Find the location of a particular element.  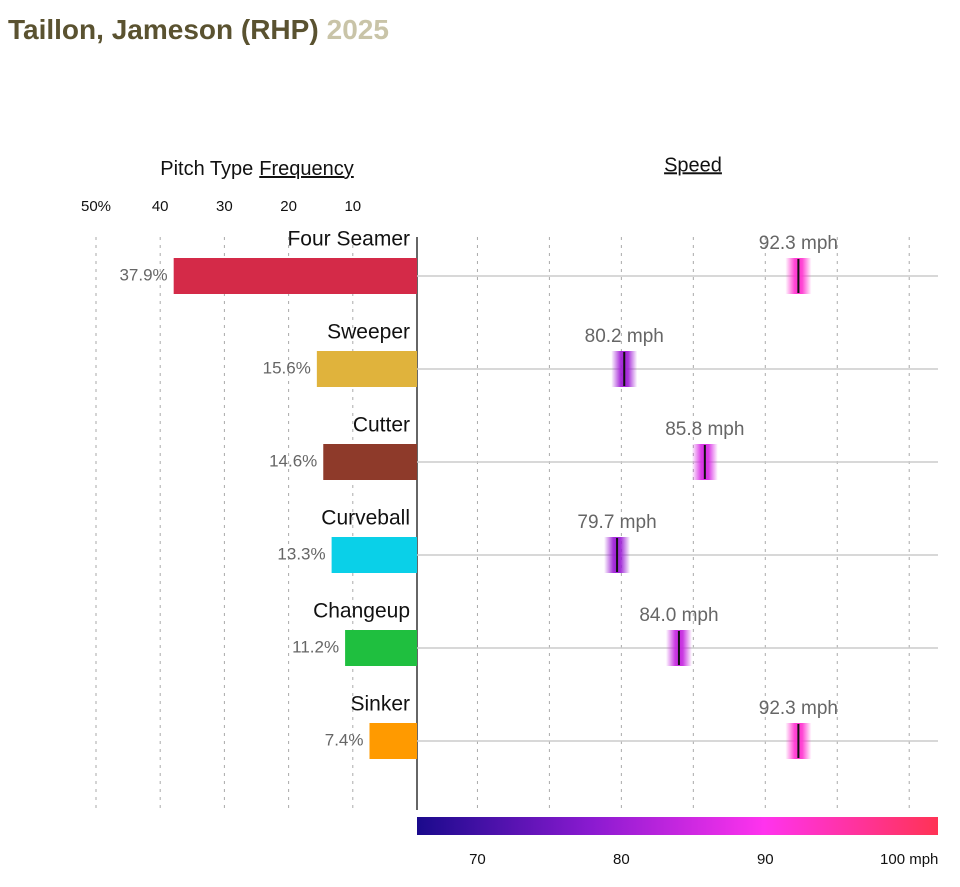

value-label: 14.6% is located at coordinates (293, 460).